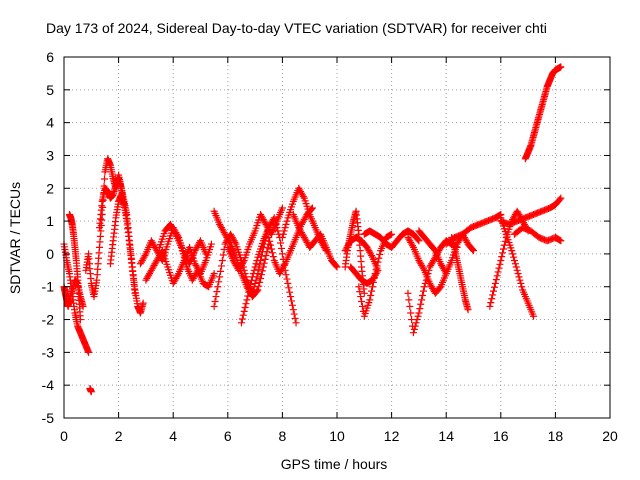  What do you see at coordinates (48, 287) in the screenshot?
I see `y-tick-label: -1` at bounding box center [48, 287].